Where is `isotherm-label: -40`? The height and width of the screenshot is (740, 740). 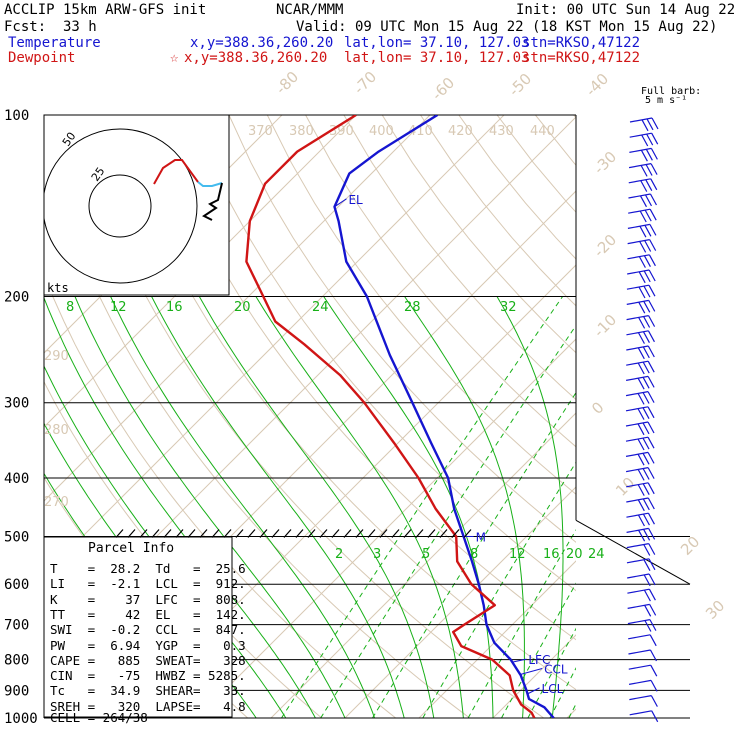
isotherm-label: -40 is located at coordinates (597, 85).